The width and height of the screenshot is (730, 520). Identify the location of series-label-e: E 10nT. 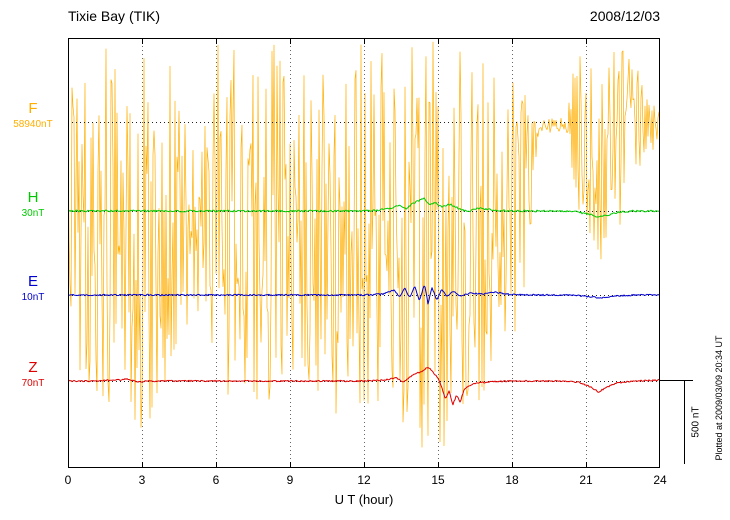
(33, 288).